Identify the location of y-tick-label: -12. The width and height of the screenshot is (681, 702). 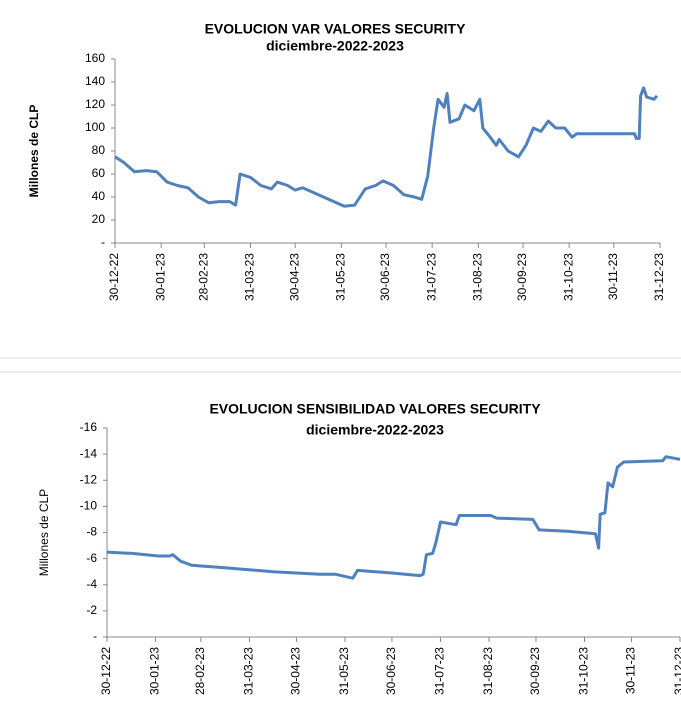
(89, 479).